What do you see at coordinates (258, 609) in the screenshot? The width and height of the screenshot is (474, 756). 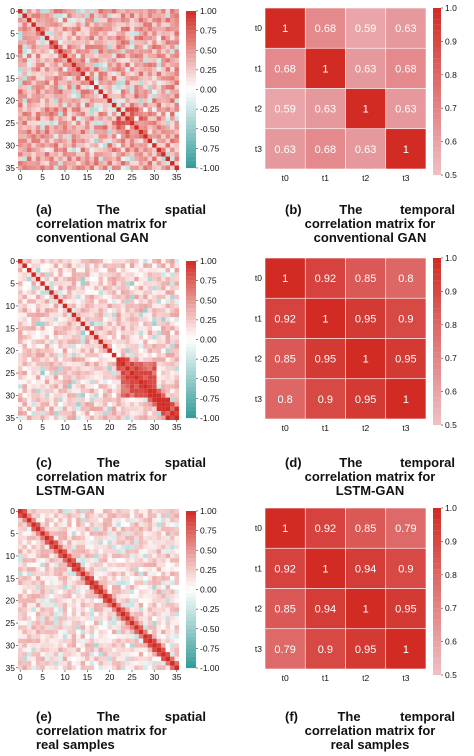 I see `y-tick-label: t2` at bounding box center [258, 609].